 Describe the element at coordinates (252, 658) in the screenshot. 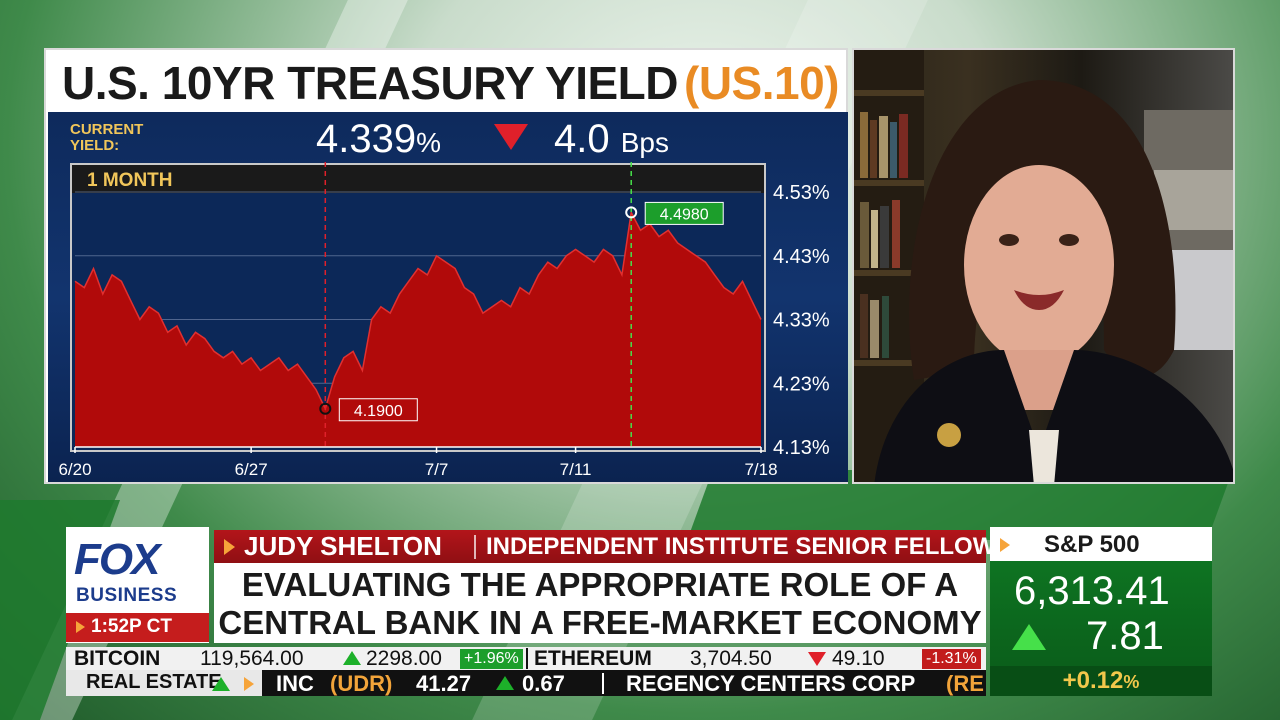

I see `btc-price: 119,564.00` at that location.